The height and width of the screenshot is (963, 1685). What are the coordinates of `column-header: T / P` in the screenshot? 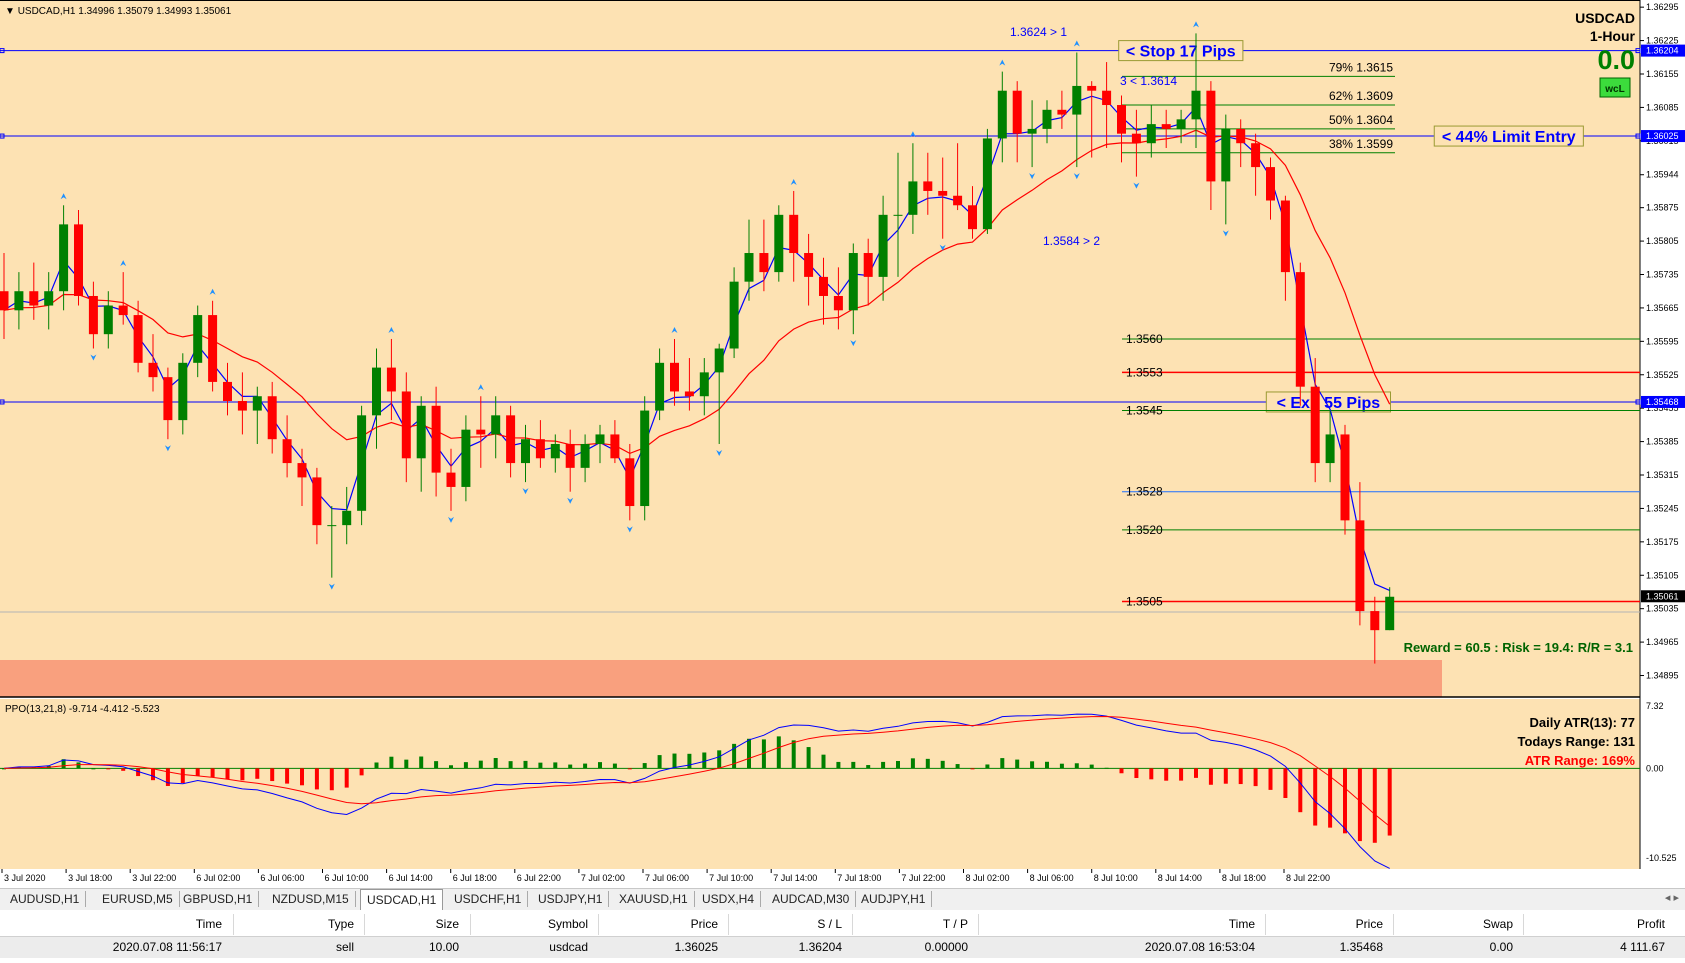 It's located at (955, 924).